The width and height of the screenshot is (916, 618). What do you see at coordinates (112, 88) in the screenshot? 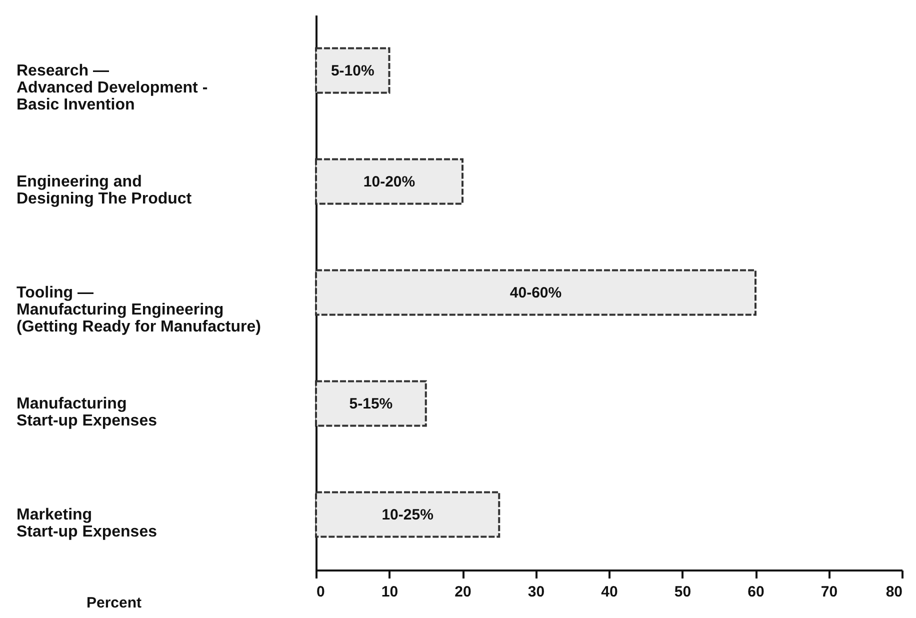
I see `y-tick-label: Research — Advanced Development - Basic Invention` at bounding box center [112, 88].